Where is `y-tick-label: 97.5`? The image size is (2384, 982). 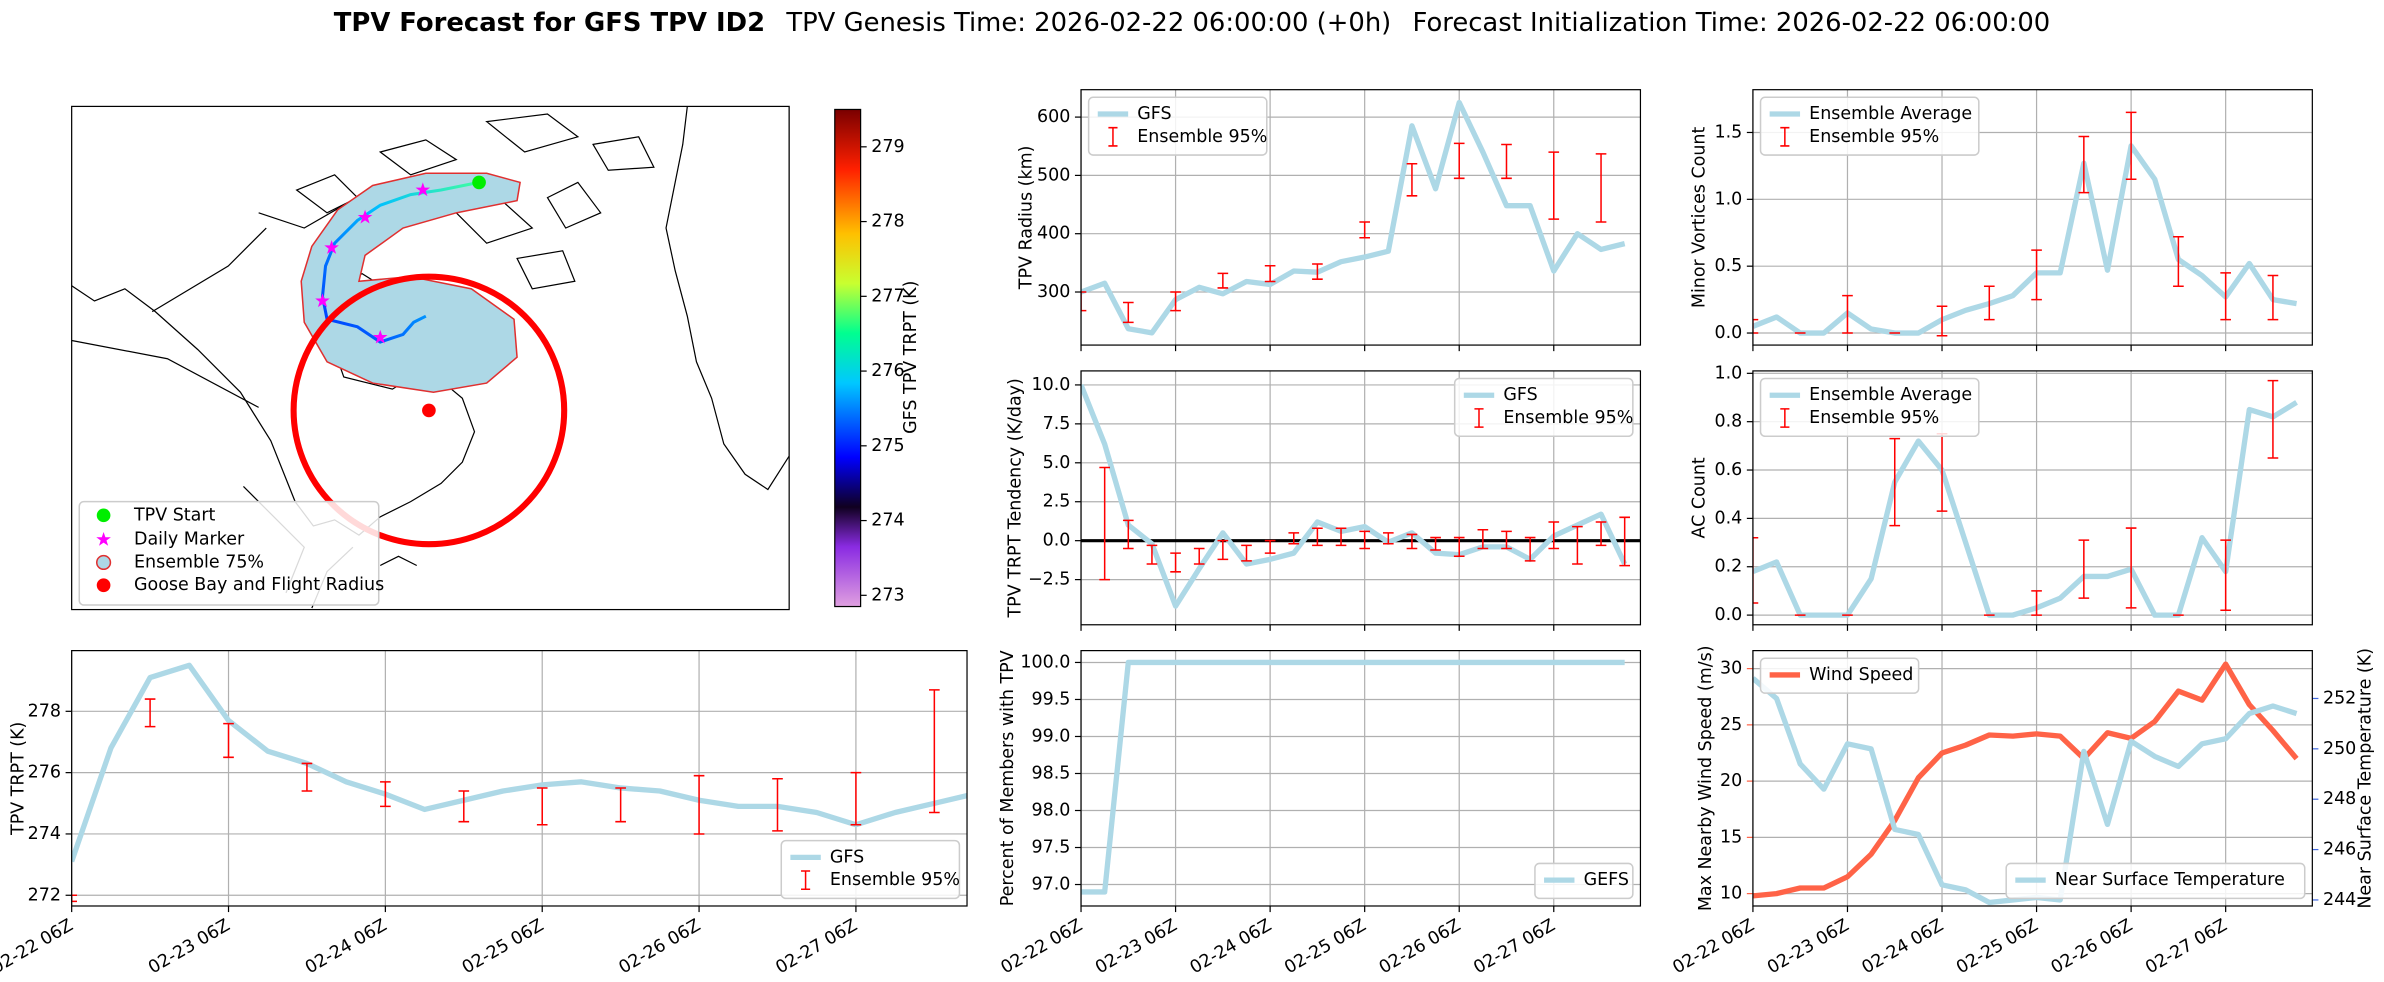
y-tick-label: 97.5 is located at coordinates (1050, 848).